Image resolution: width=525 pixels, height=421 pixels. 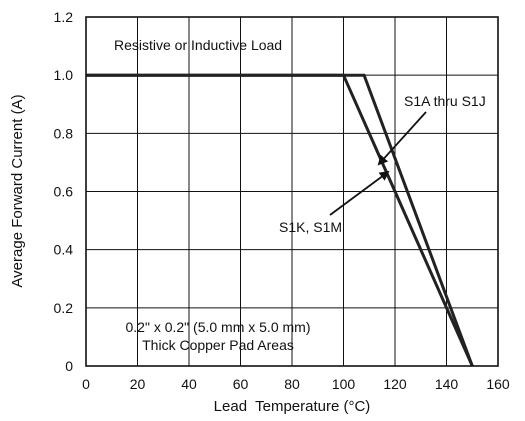 I want to click on y-axis-ticks: 0 0.2 0.4 0.6 0.8 1.0 1.2, so click(x=64, y=191).